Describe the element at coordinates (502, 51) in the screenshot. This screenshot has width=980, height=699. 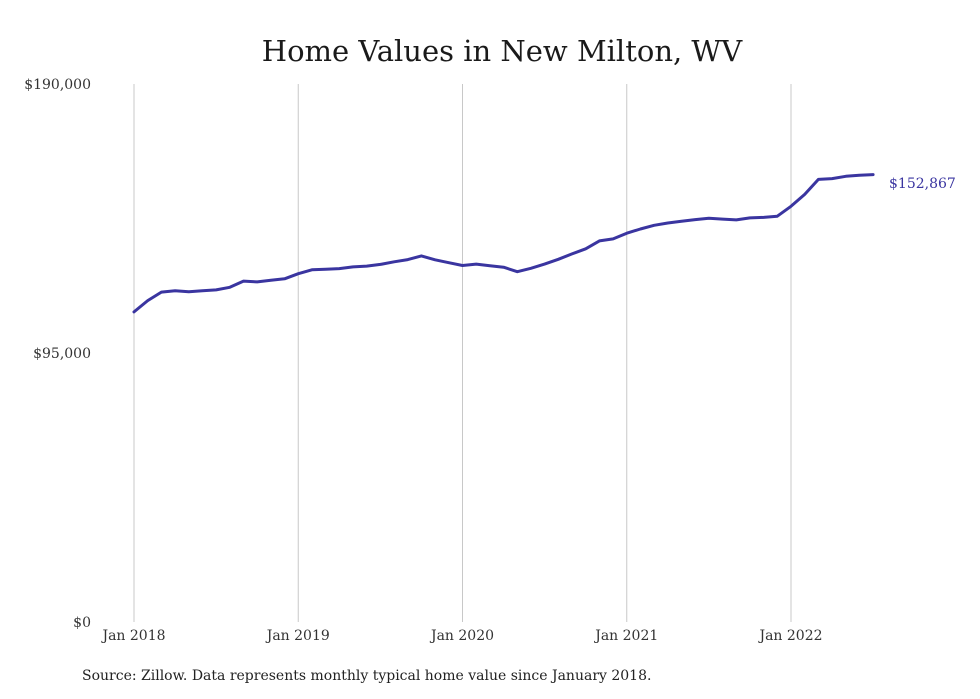
I see `chart-title: Home Values in New Milton, WV` at that location.